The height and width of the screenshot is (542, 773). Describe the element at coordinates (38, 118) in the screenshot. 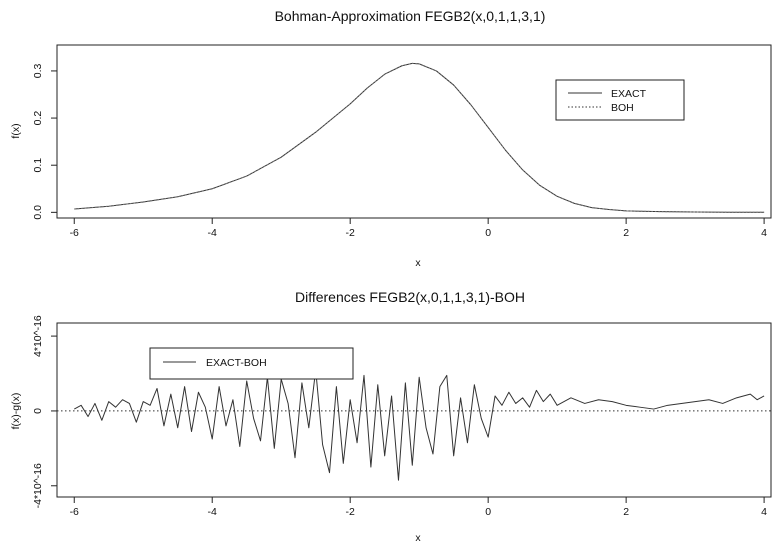

I see `y-tick-label: 0.2` at that location.